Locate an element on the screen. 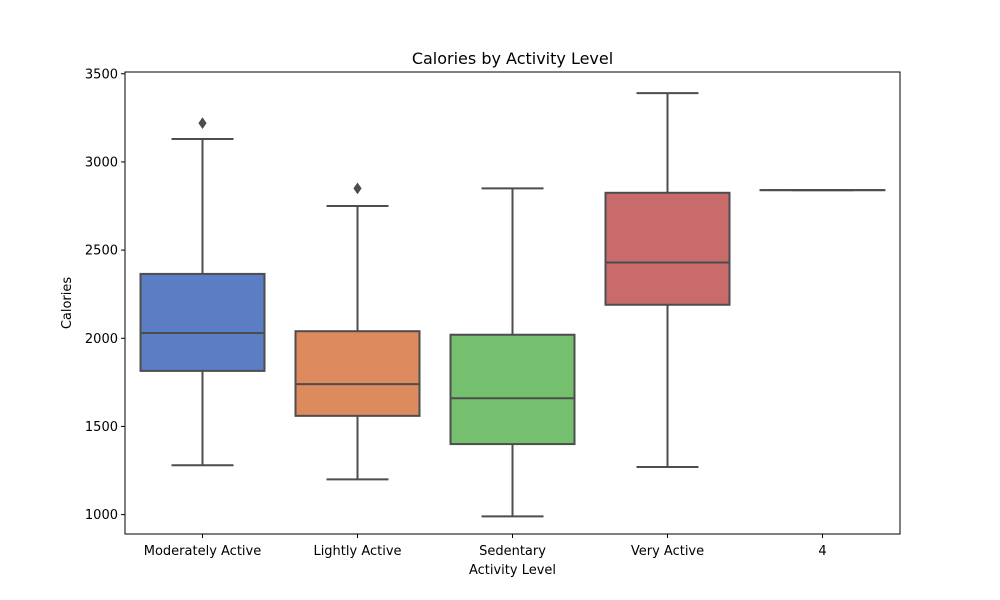  x-axis-title: Activity Level is located at coordinates (512, 570).